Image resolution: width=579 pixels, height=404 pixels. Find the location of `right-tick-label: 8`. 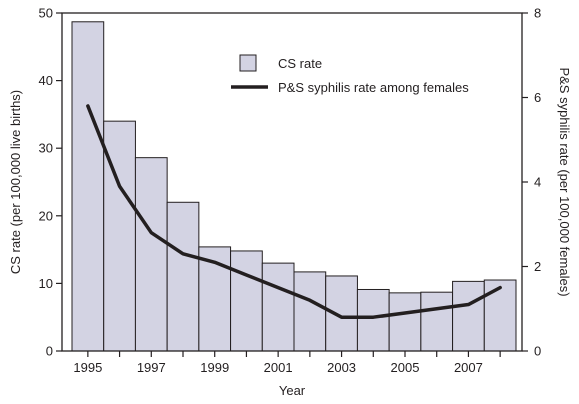

right-tick-label: 8 is located at coordinates (537, 13).